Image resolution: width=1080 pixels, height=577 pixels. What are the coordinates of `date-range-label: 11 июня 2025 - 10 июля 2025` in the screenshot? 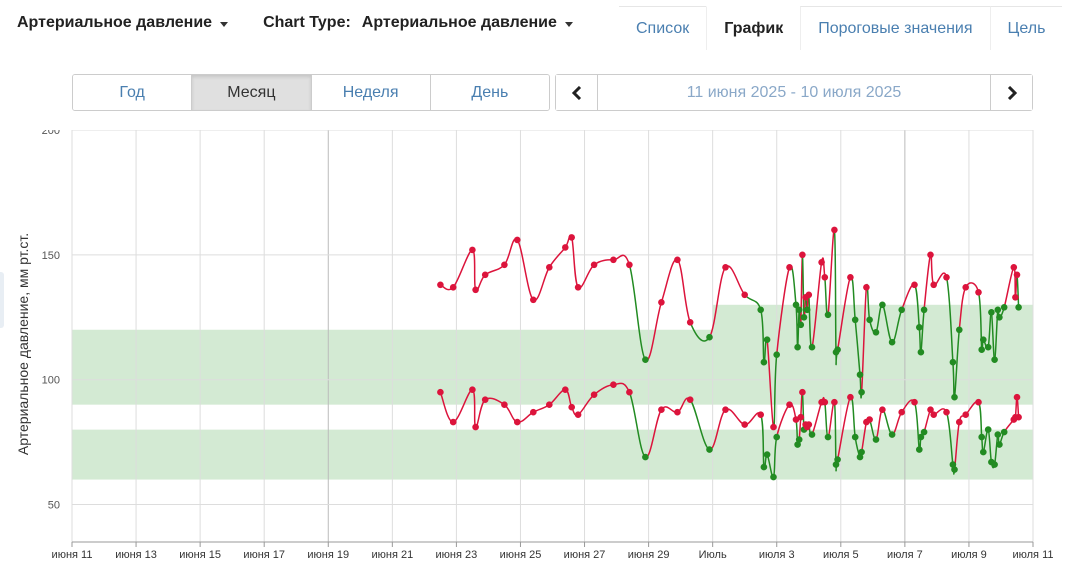 It's located at (794, 92).